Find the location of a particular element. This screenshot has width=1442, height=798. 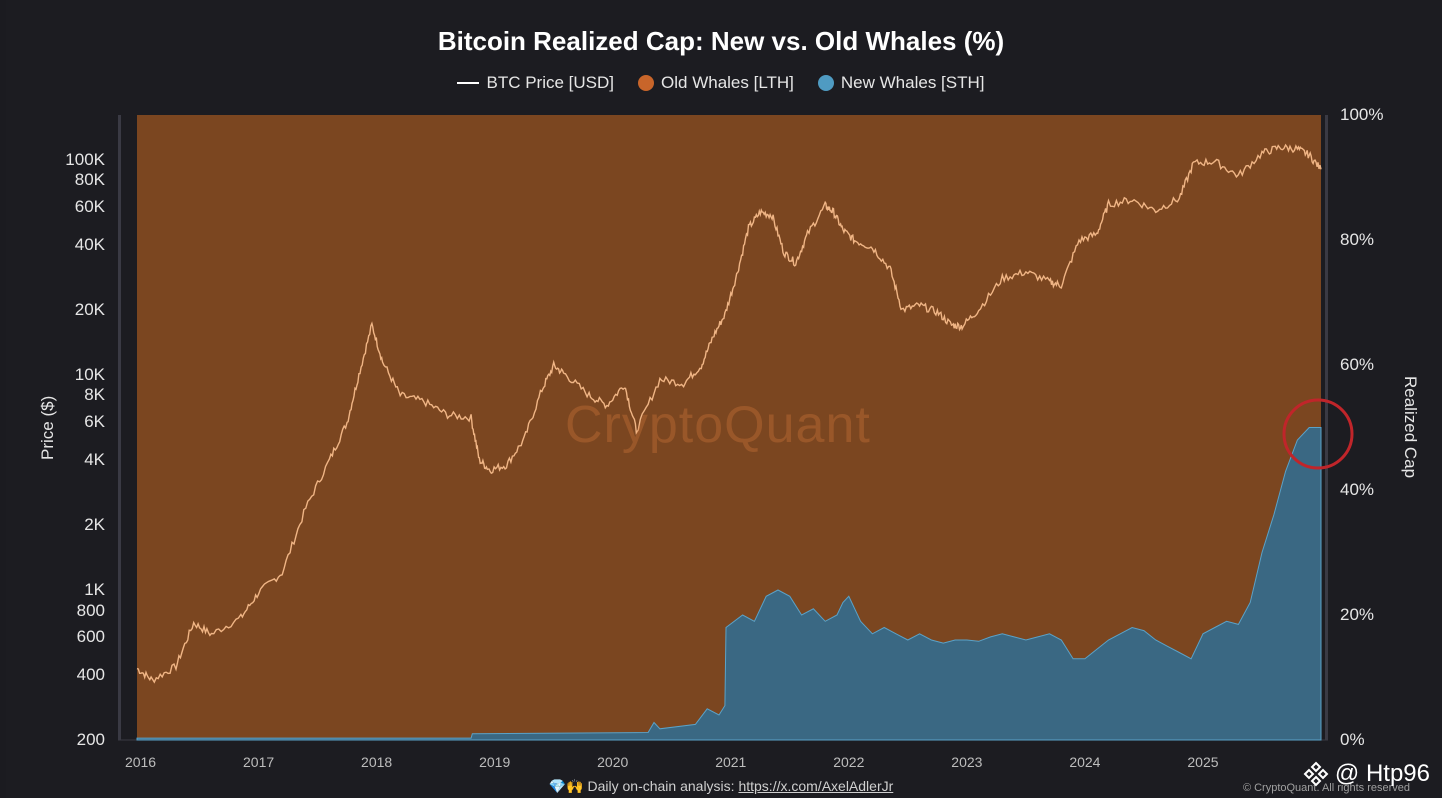

y-tick-left: 10K is located at coordinates (89, 374).